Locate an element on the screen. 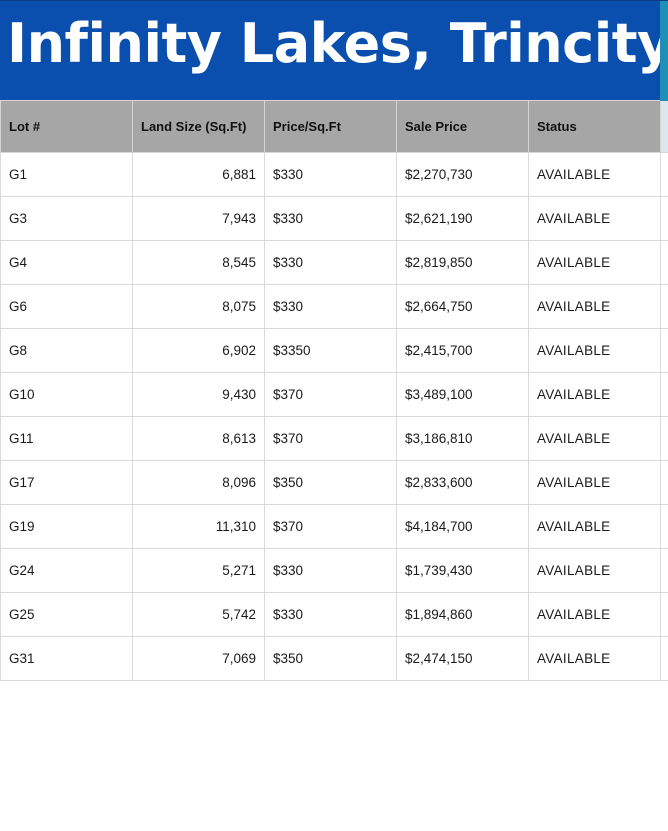 The height and width of the screenshot is (831, 668). cell-land-size: 8,075 is located at coordinates (198, 306).